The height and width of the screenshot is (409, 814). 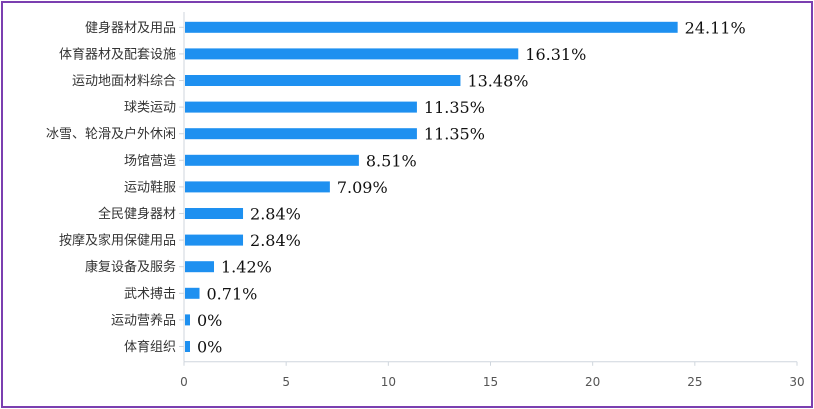 I want to click on data-label: 1.42%, so click(x=246, y=267).